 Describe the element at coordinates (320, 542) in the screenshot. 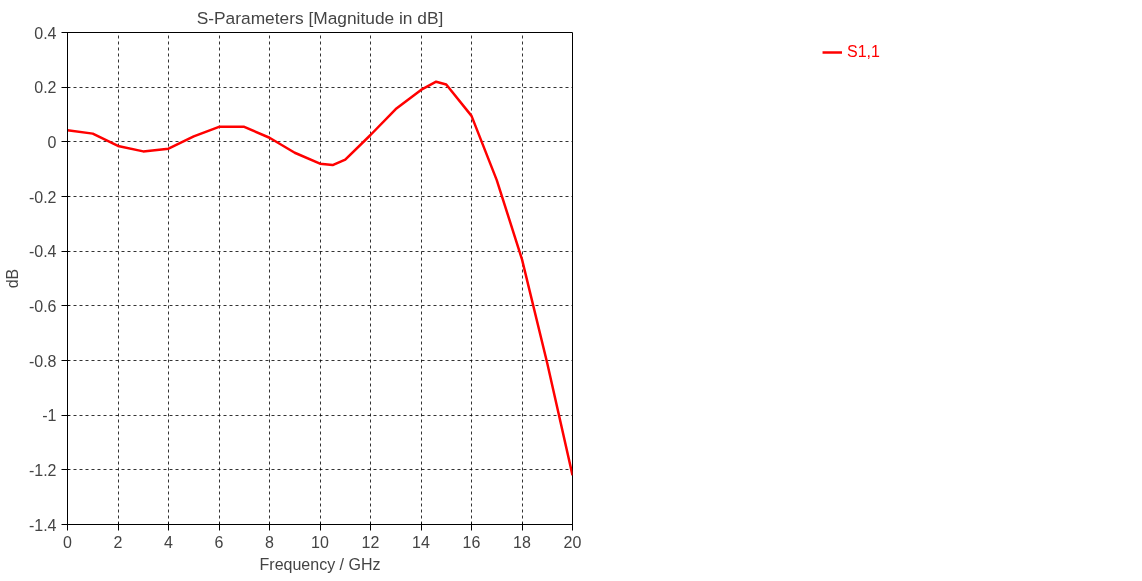

I see `x-tick-label: 10` at that location.